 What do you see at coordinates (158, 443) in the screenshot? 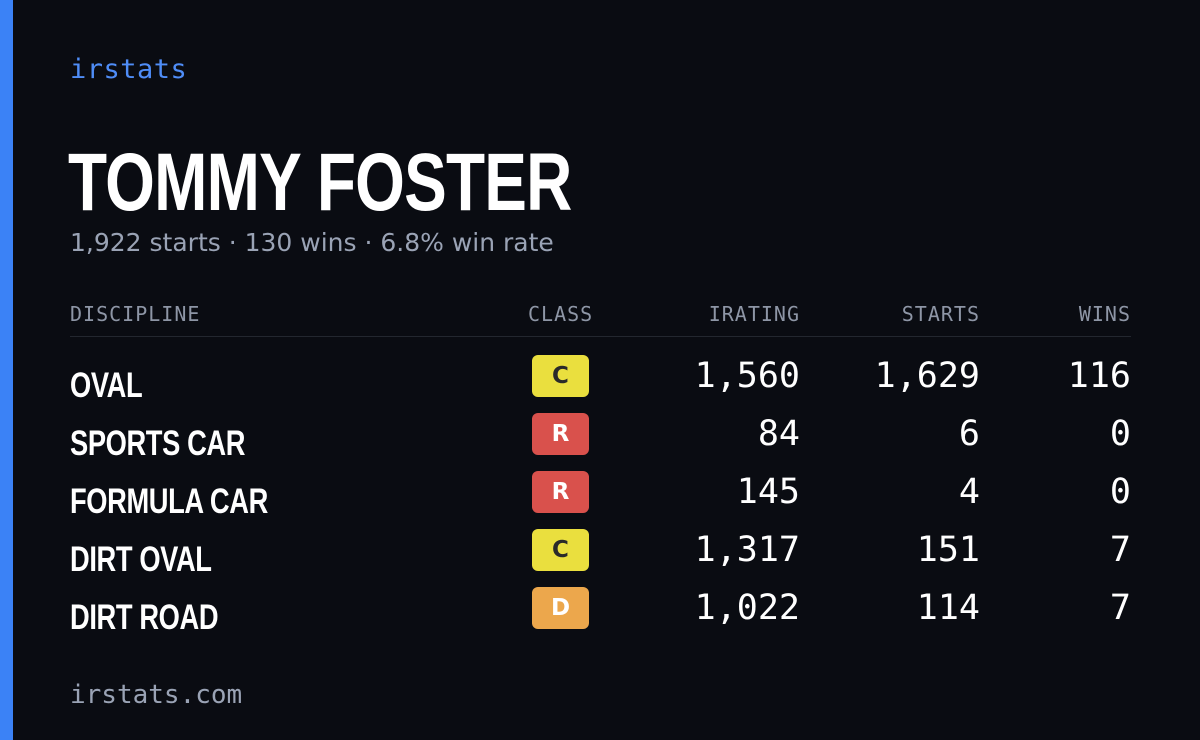
I see `discipline-name: SPORTS CAR` at bounding box center [158, 443].